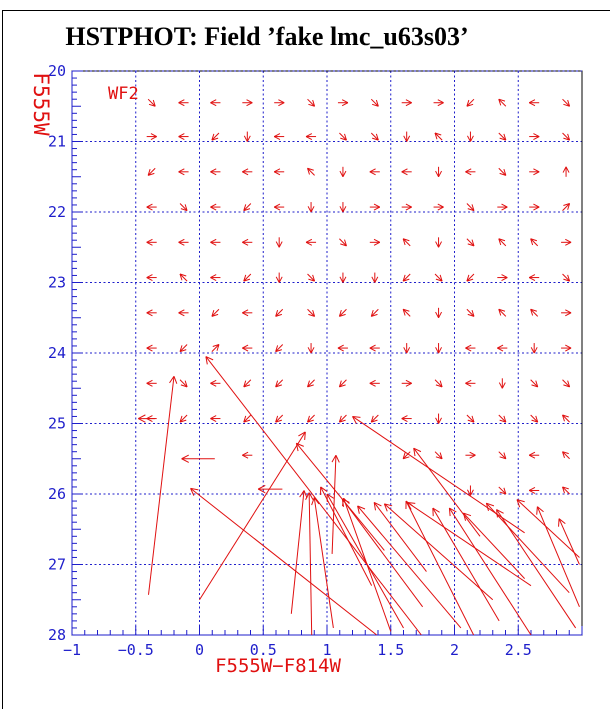 The image size is (612, 709). What do you see at coordinates (267, 36) in the screenshot?
I see `page-title: HSTPHOT: Field ’fake lmc_u63s03’` at bounding box center [267, 36].